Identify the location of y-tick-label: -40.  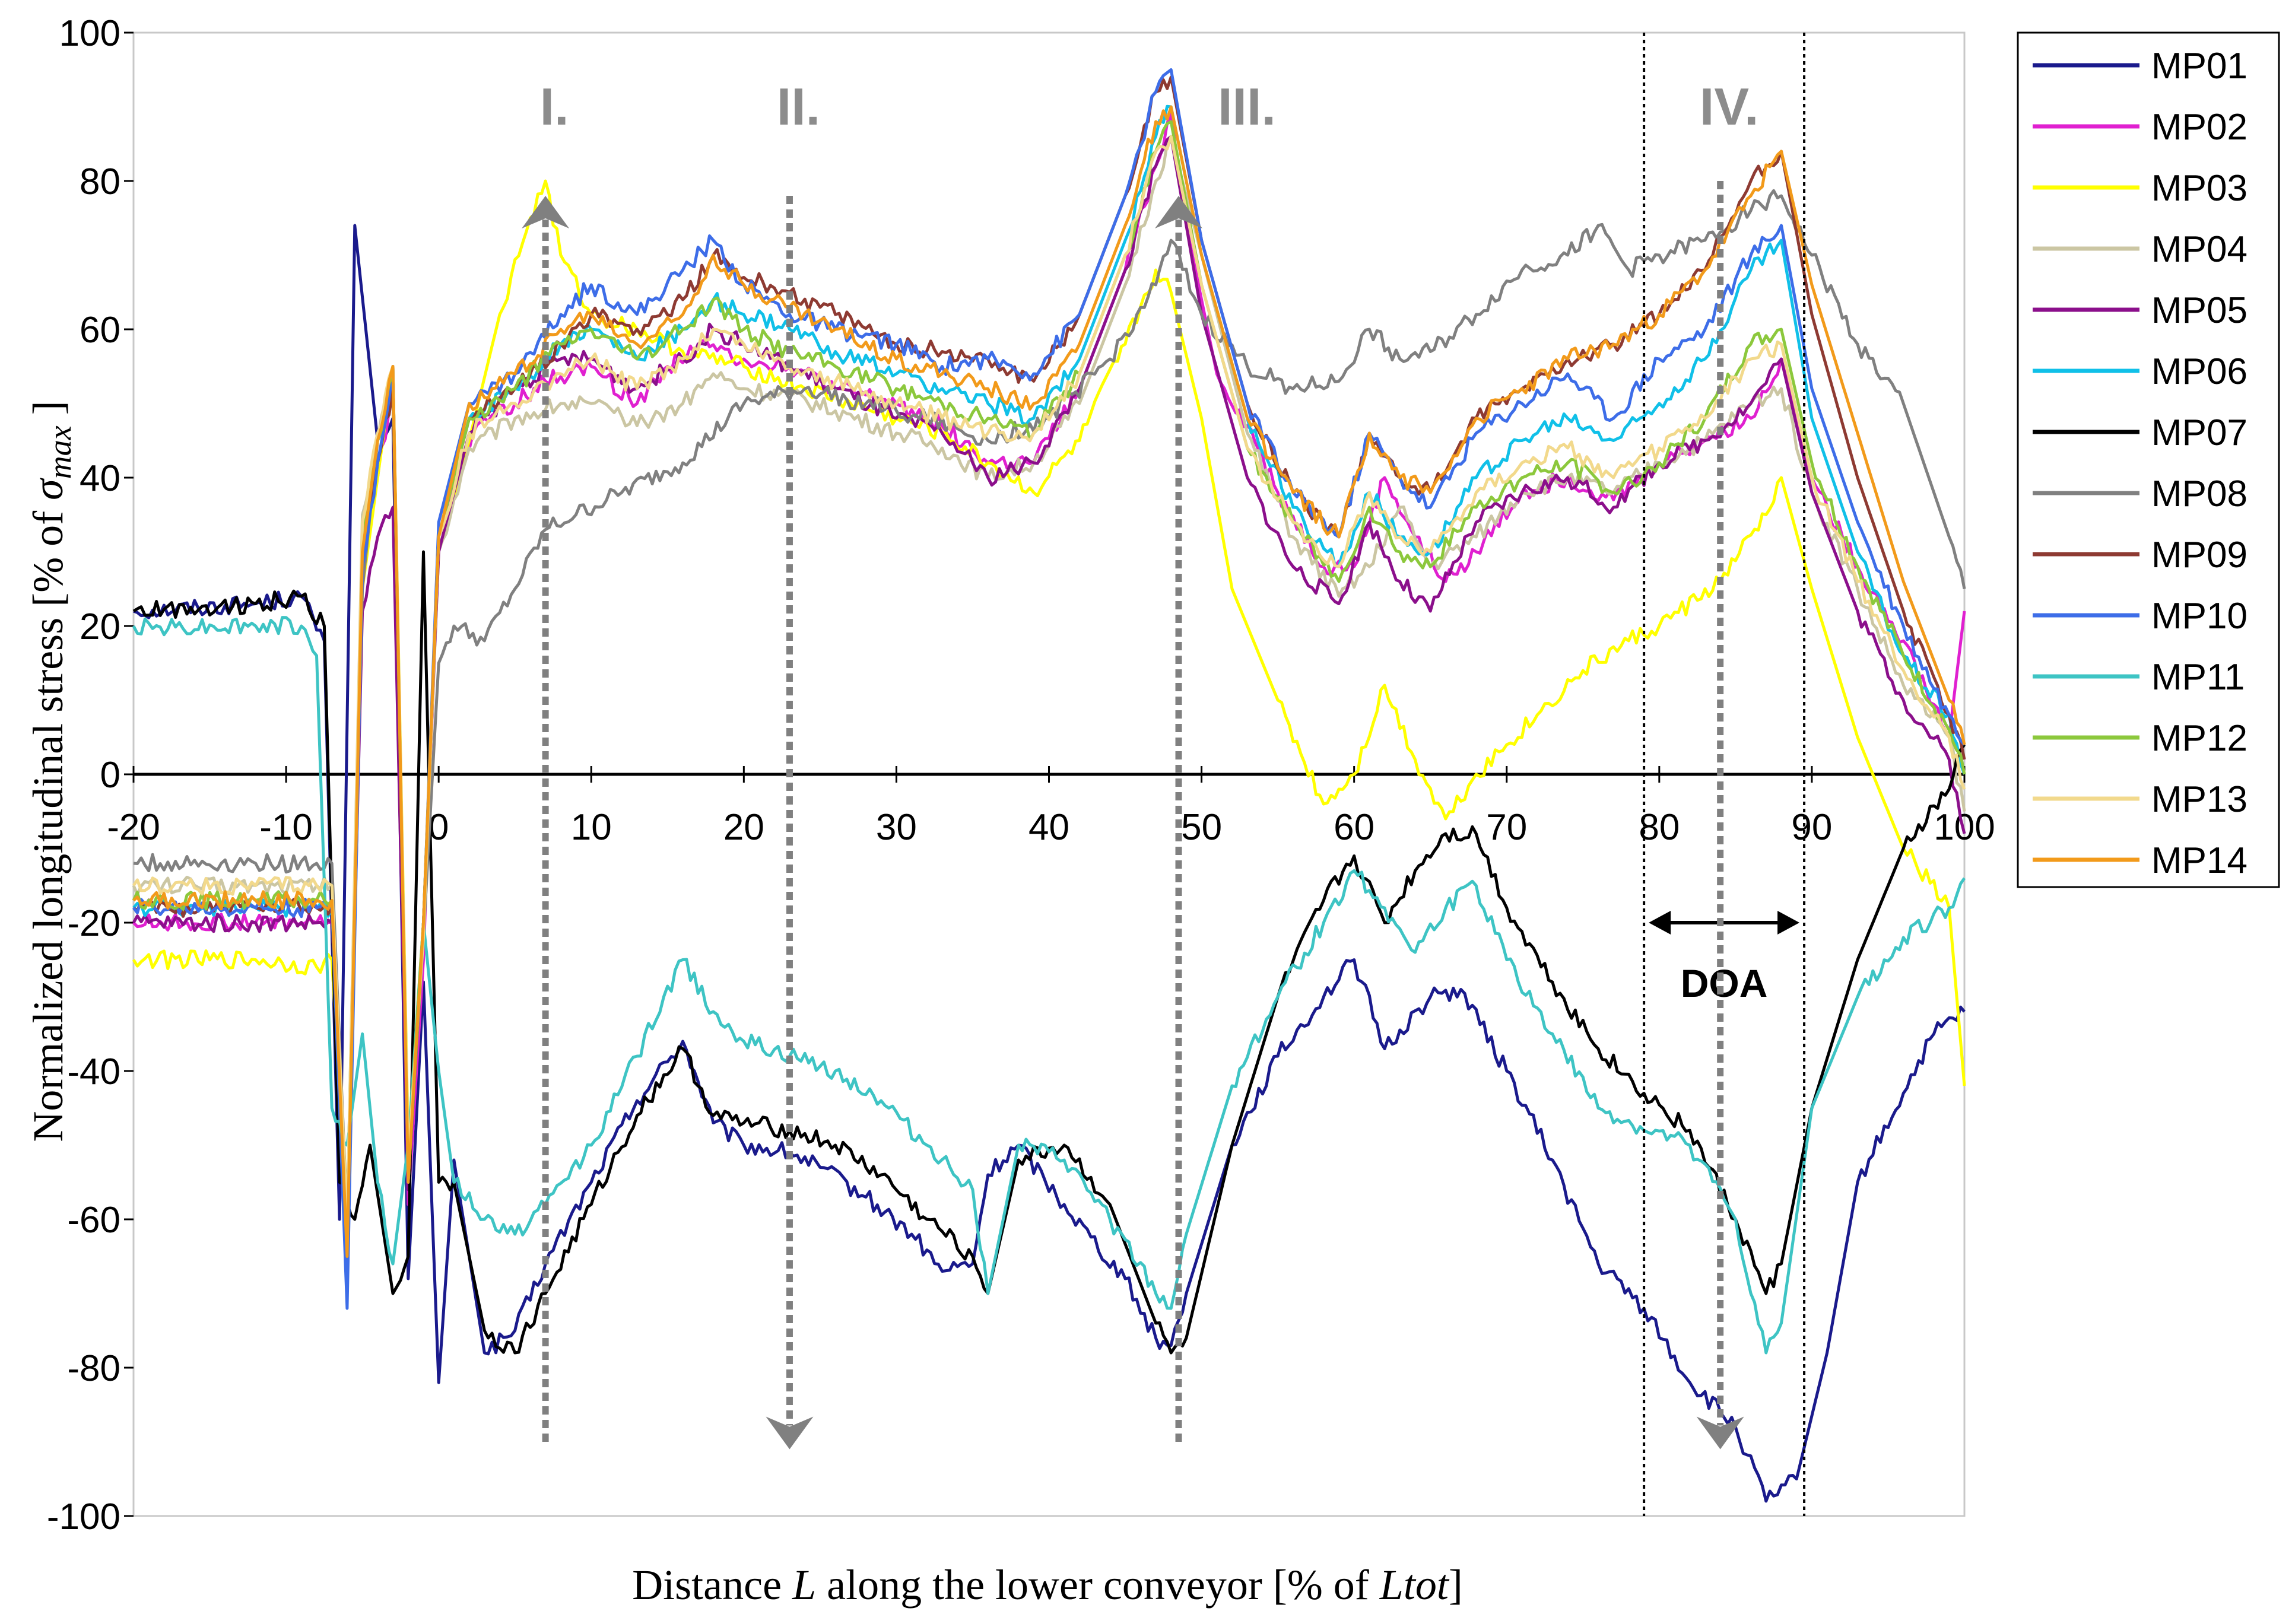
(93, 1071).